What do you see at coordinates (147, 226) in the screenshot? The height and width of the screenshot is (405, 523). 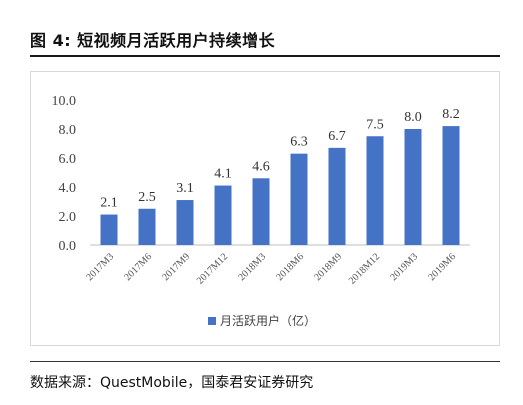 I see `bar-2017M6` at bounding box center [147, 226].